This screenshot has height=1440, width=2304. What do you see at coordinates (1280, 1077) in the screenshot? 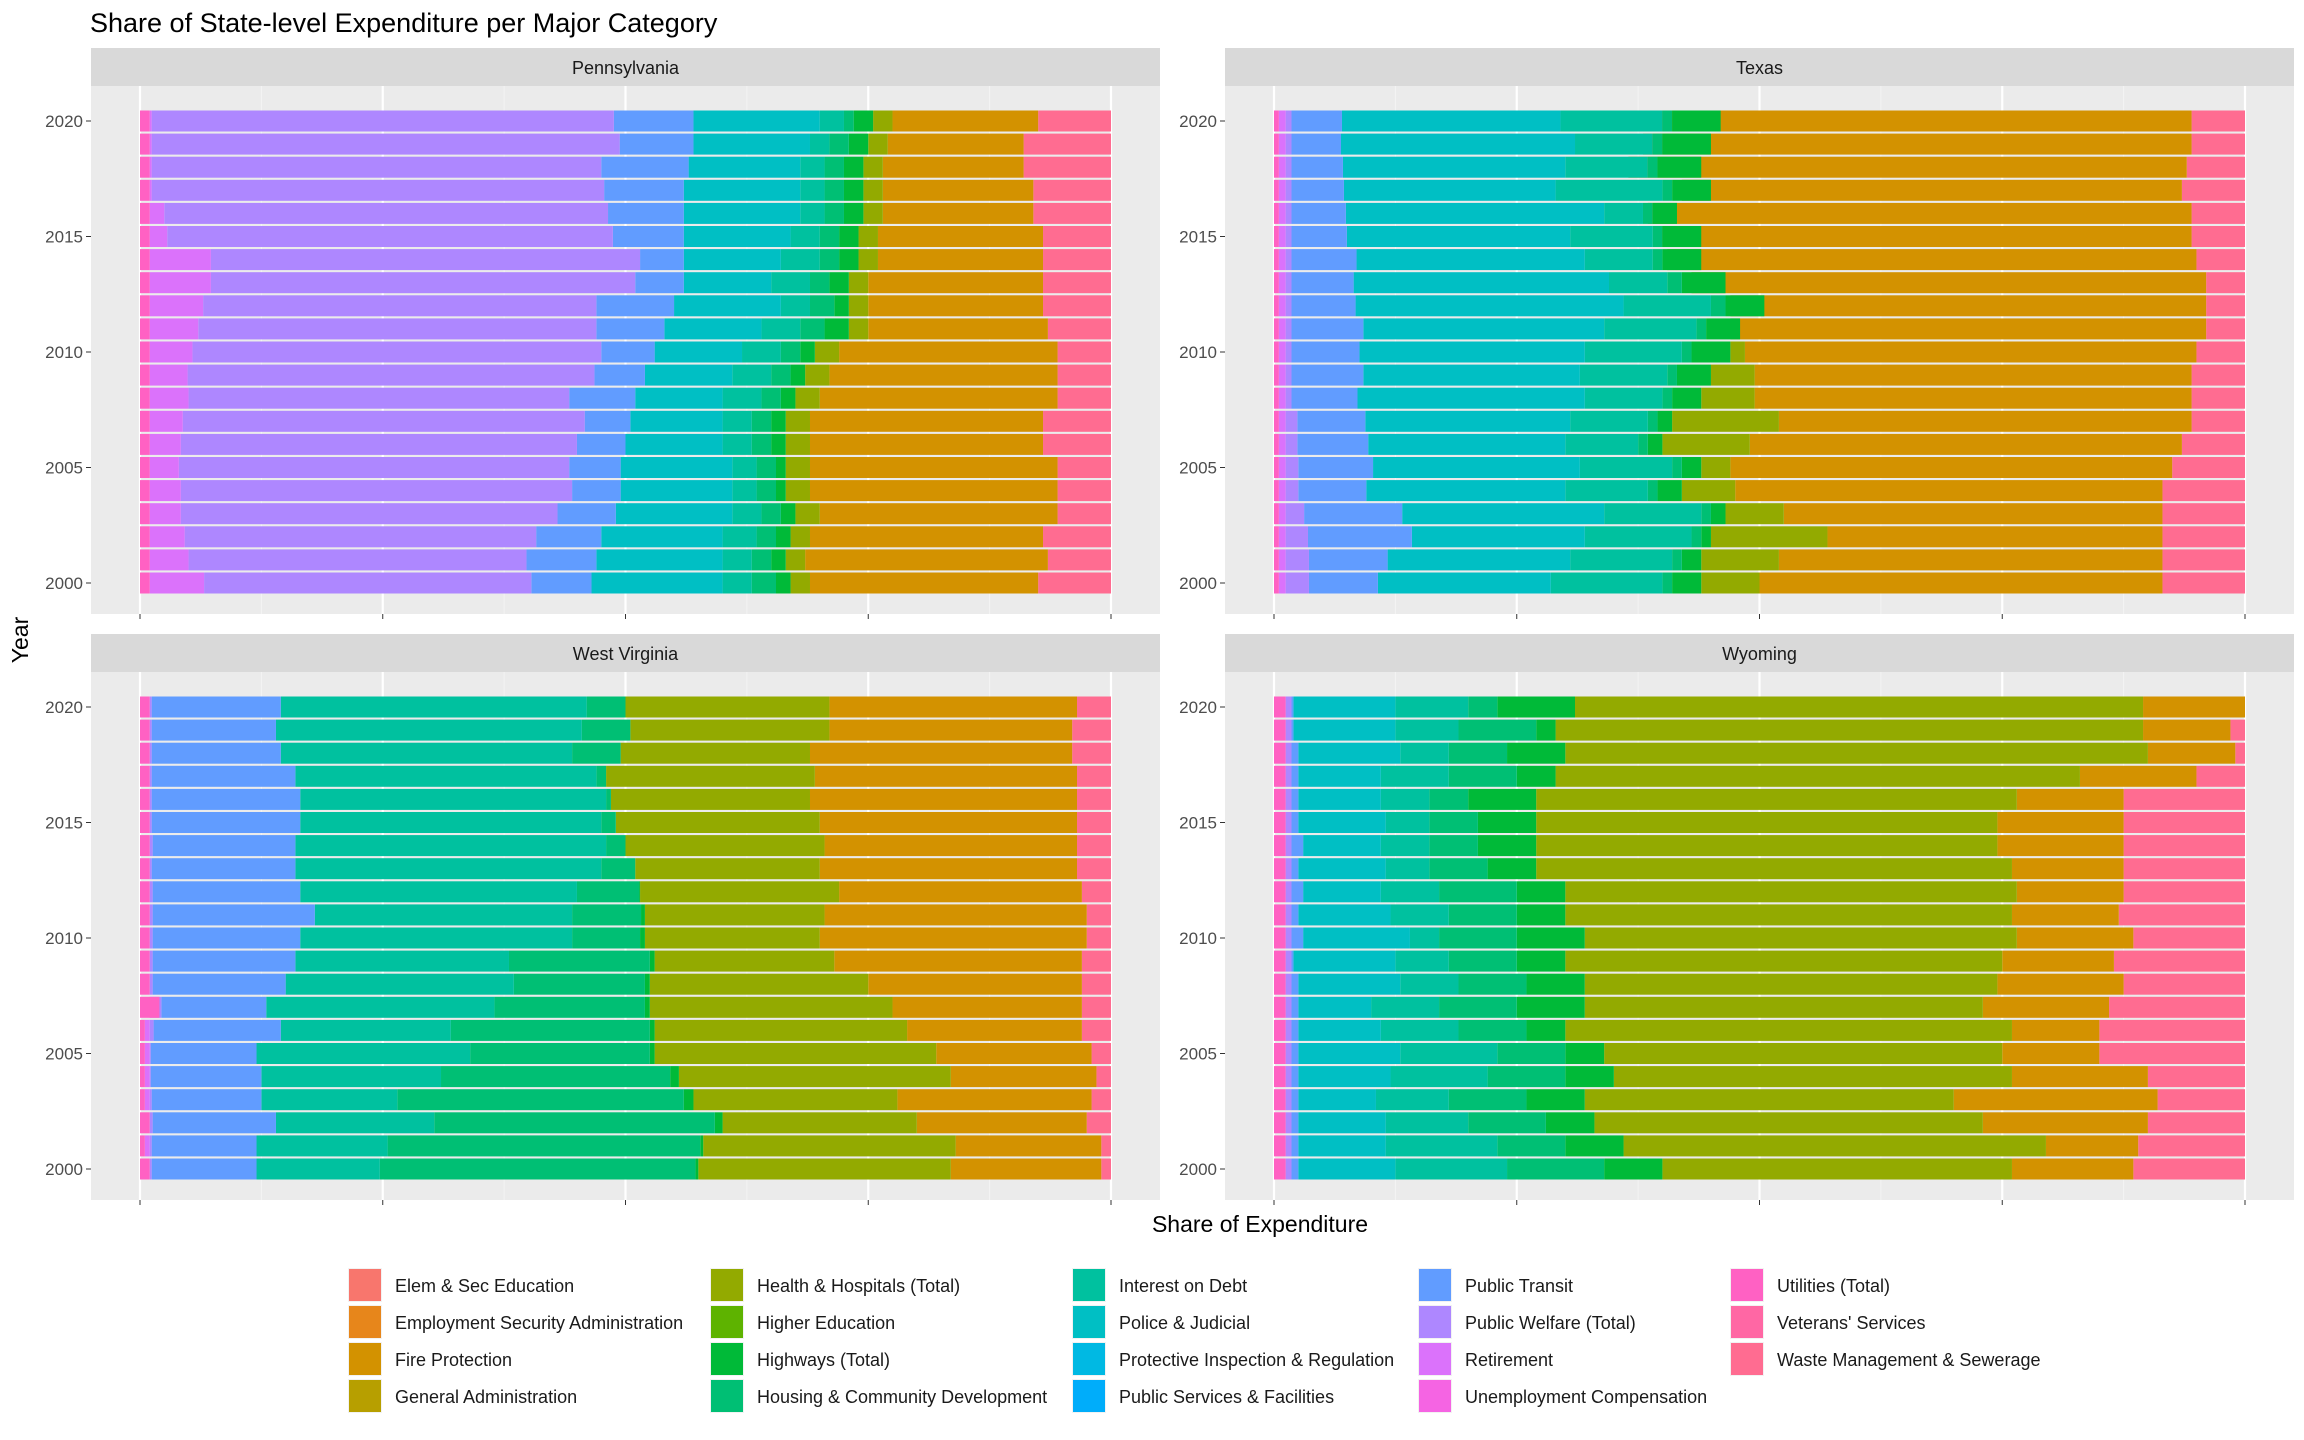
I see `bar-segment-utilities-total-2004` at bounding box center [1280, 1077].